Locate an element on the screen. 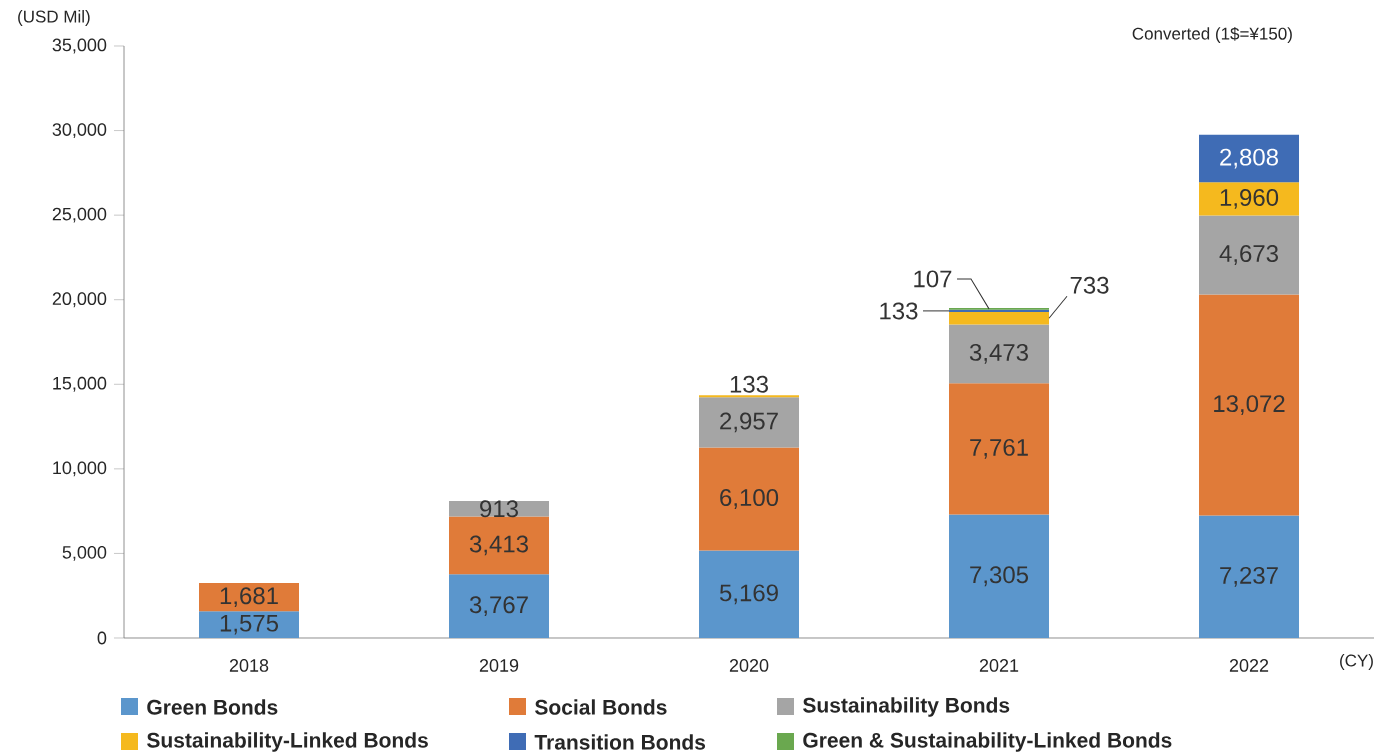 The image size is (1381, 756). data-label: 2,957 is located at coordinates (749, 422).